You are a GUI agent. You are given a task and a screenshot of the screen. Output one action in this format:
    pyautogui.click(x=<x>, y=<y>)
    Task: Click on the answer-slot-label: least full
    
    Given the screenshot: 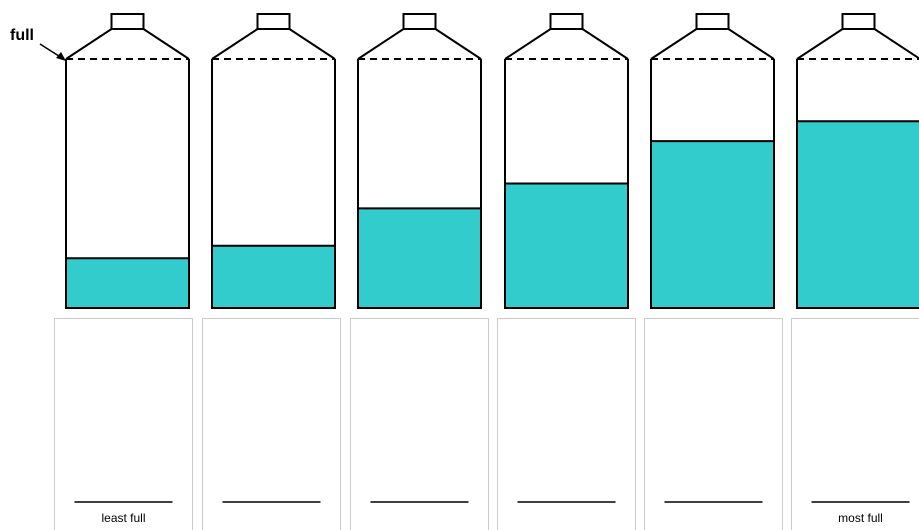 What is the action you would take?
    pyautogui.click(x=123, y=518)
    